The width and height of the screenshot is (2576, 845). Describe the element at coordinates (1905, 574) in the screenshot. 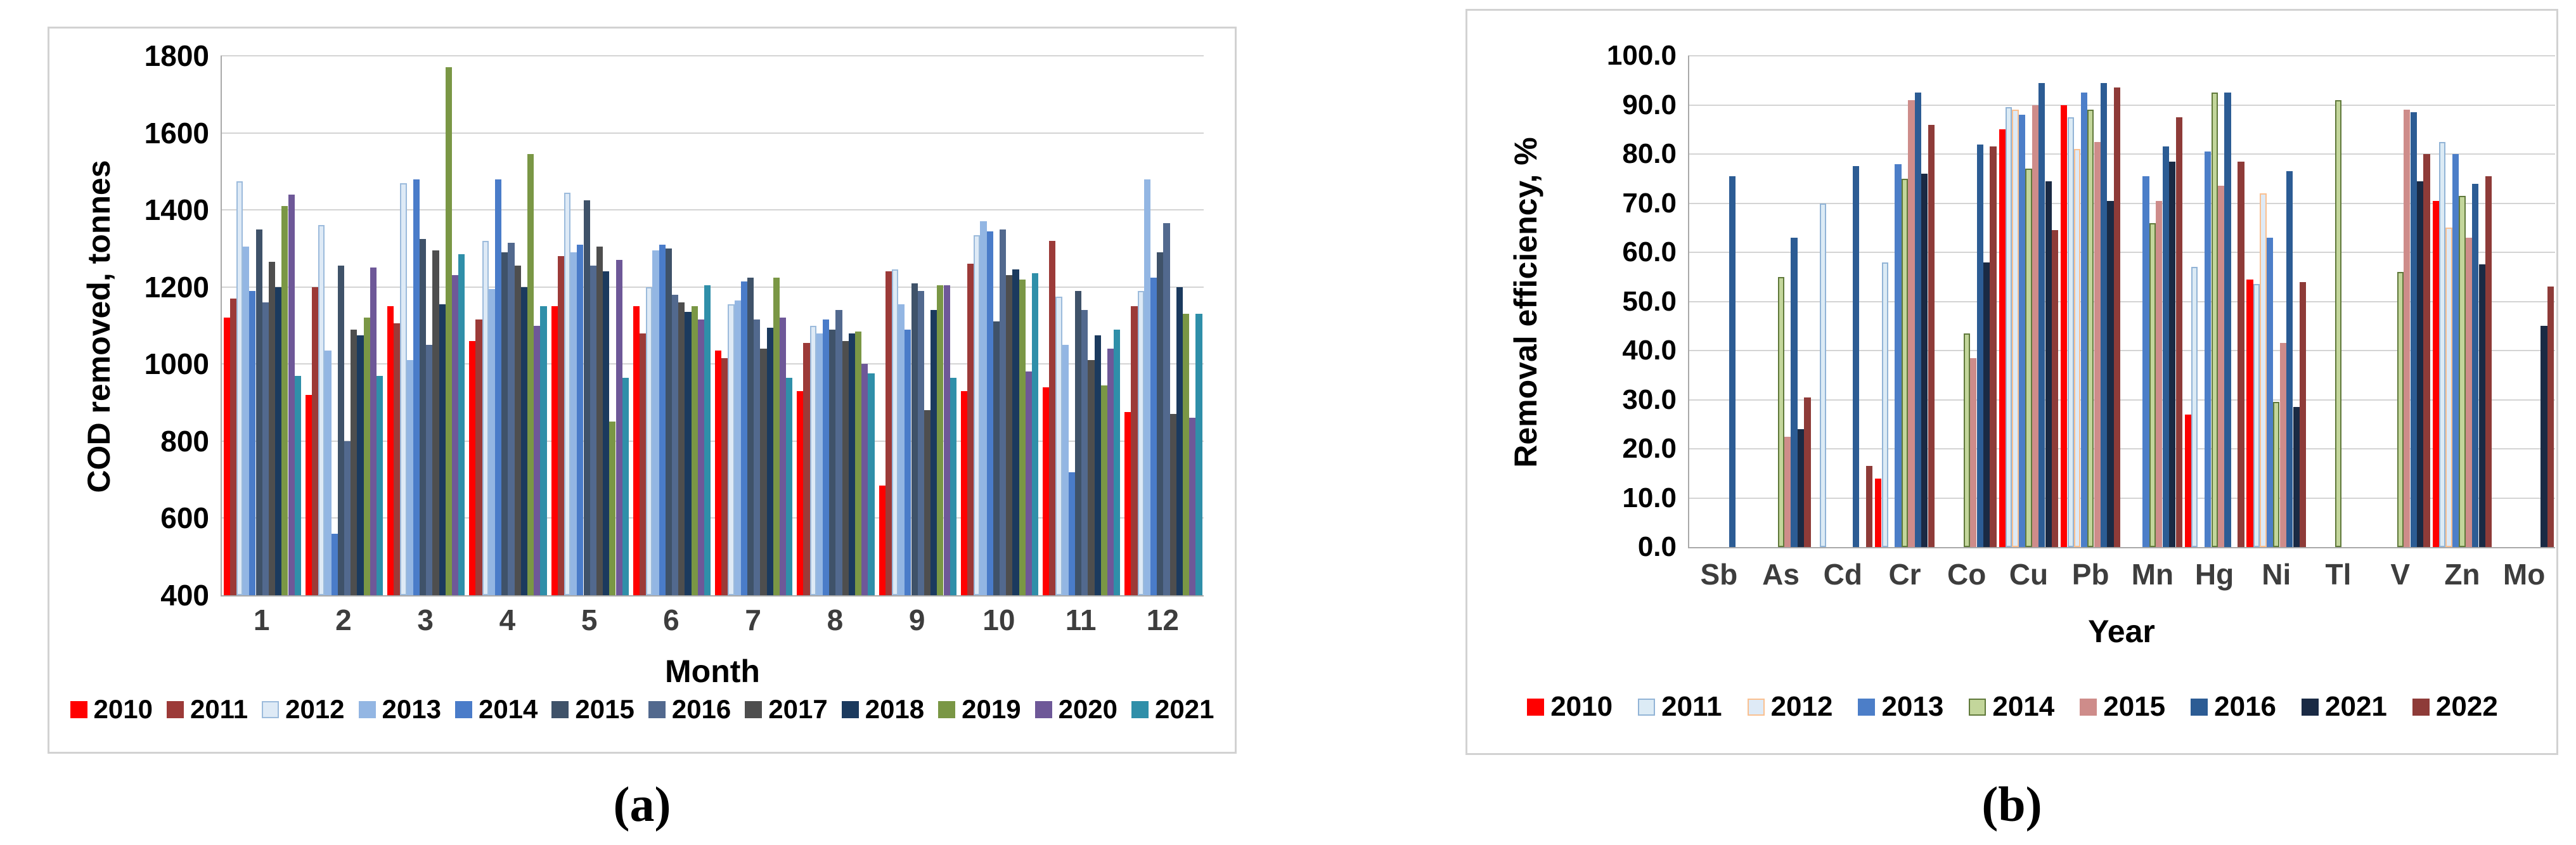

I see `x-category-label-Cr: Cr` at that location.